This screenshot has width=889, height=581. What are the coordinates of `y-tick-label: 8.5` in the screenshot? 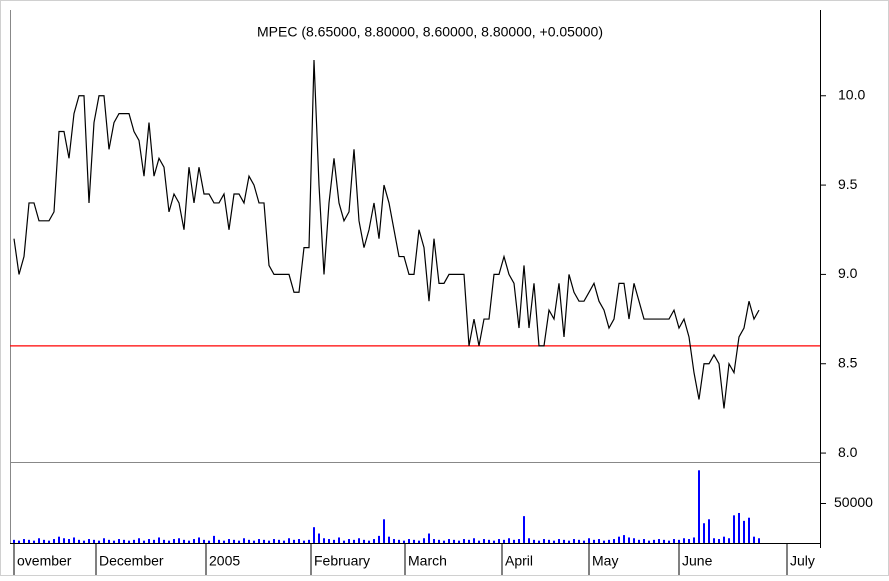 It's located at (848, 362).